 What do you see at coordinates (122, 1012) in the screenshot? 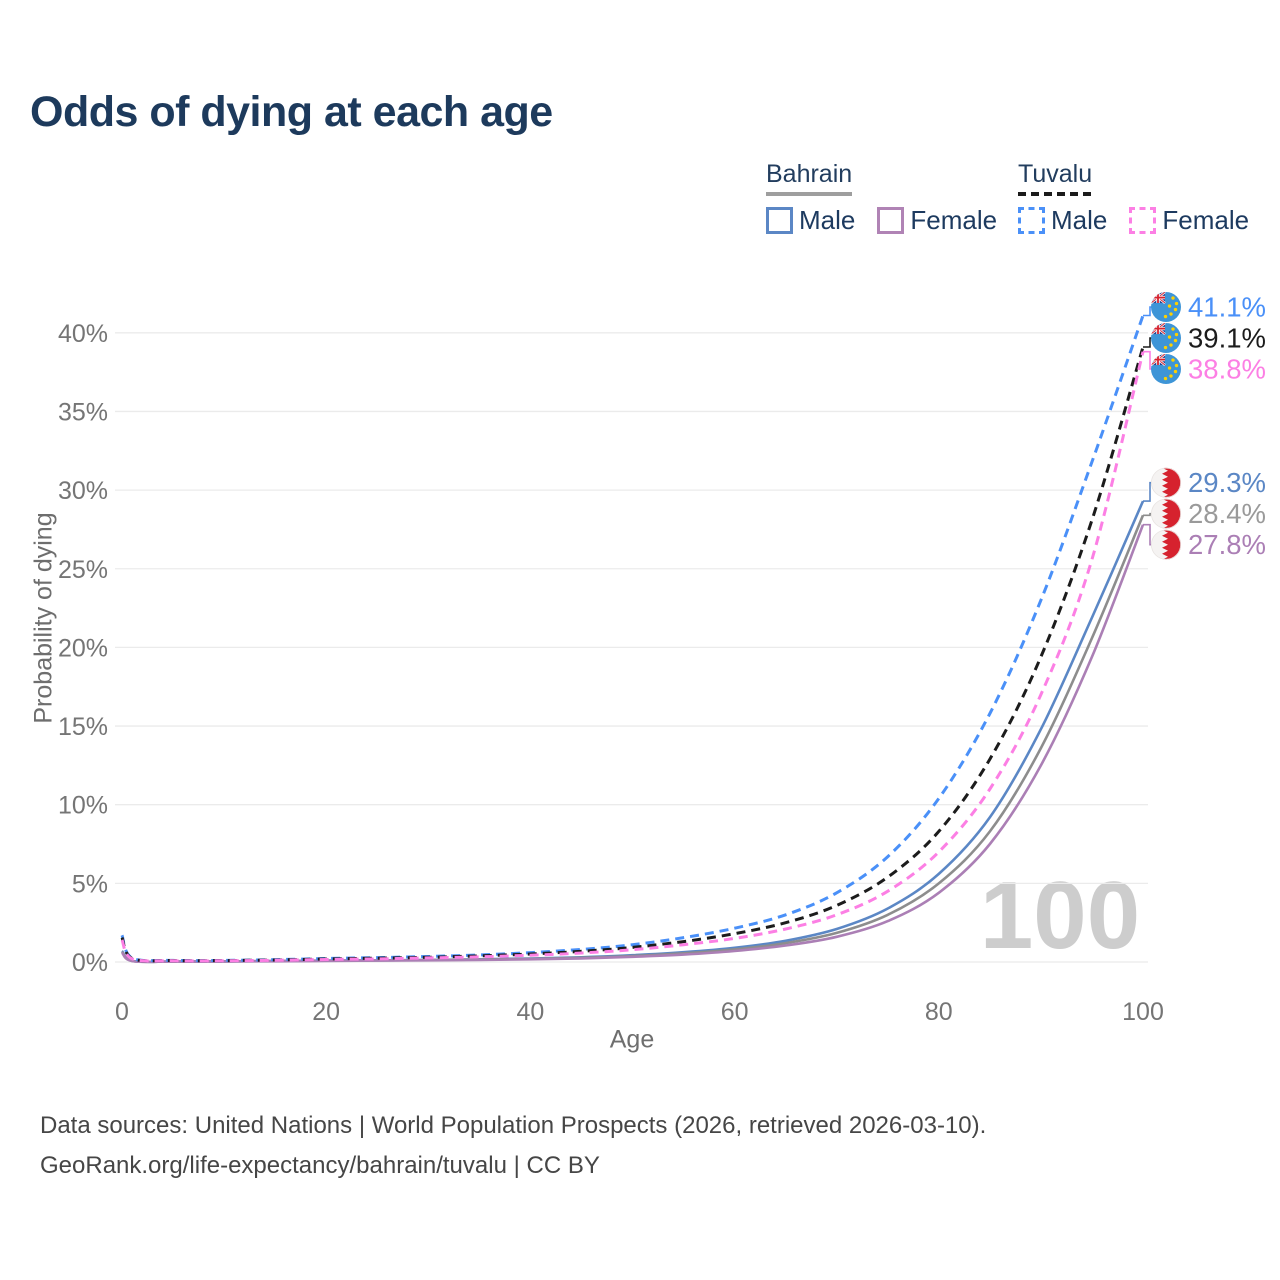
I see `x-tick-label: 0` at bounding box center [122, 1012].